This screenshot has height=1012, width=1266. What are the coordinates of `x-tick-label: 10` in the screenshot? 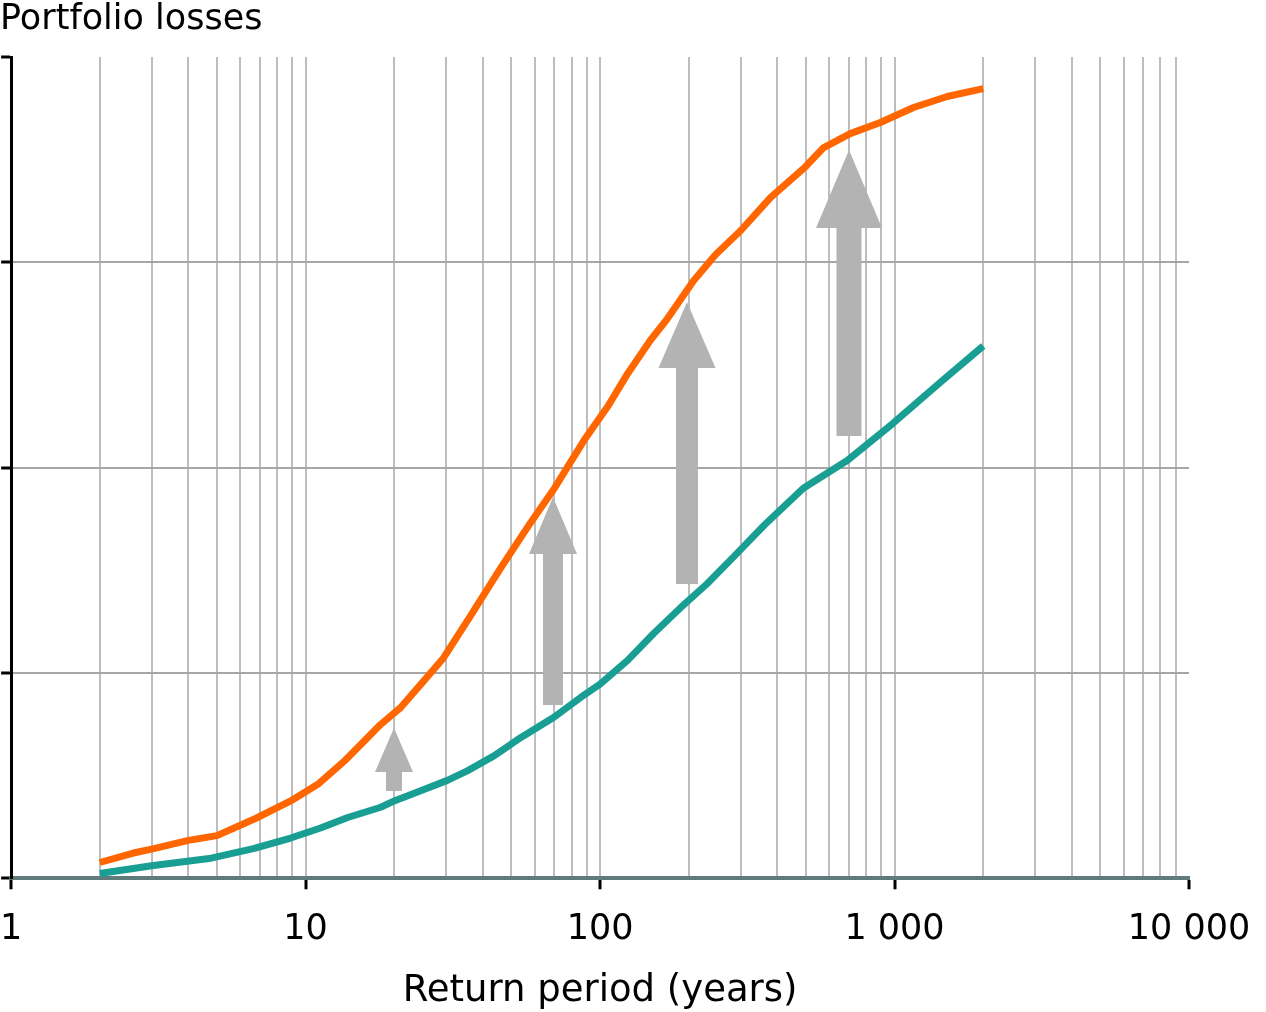 It's located at (305, 927).